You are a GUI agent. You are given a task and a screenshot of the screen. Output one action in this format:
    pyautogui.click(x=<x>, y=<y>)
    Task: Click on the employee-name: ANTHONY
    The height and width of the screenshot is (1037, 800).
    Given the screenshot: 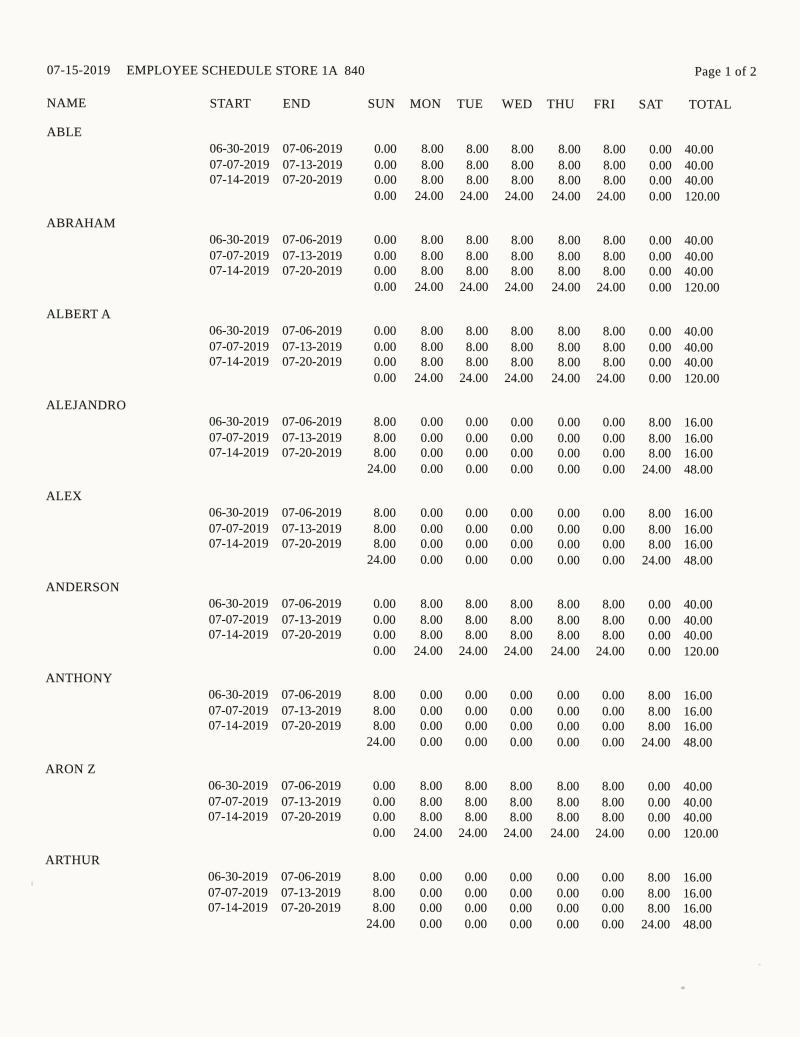 What is the action you would take?
    pyautogui.click(x=79, y=678)
    